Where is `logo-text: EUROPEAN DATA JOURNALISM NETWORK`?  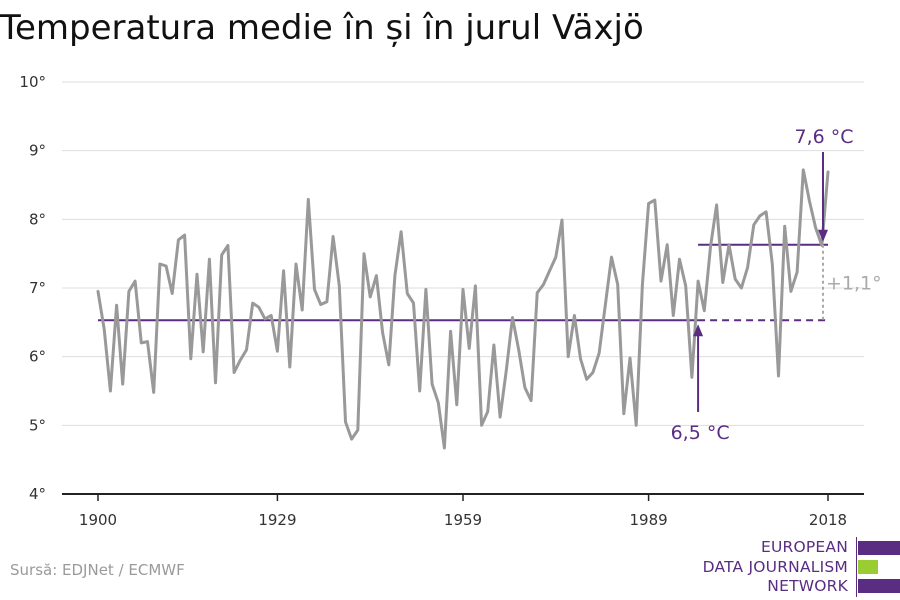 logo-text: EUROPEAN DATA JOURNALISM NETWORK is located at coordinates (775, 567).